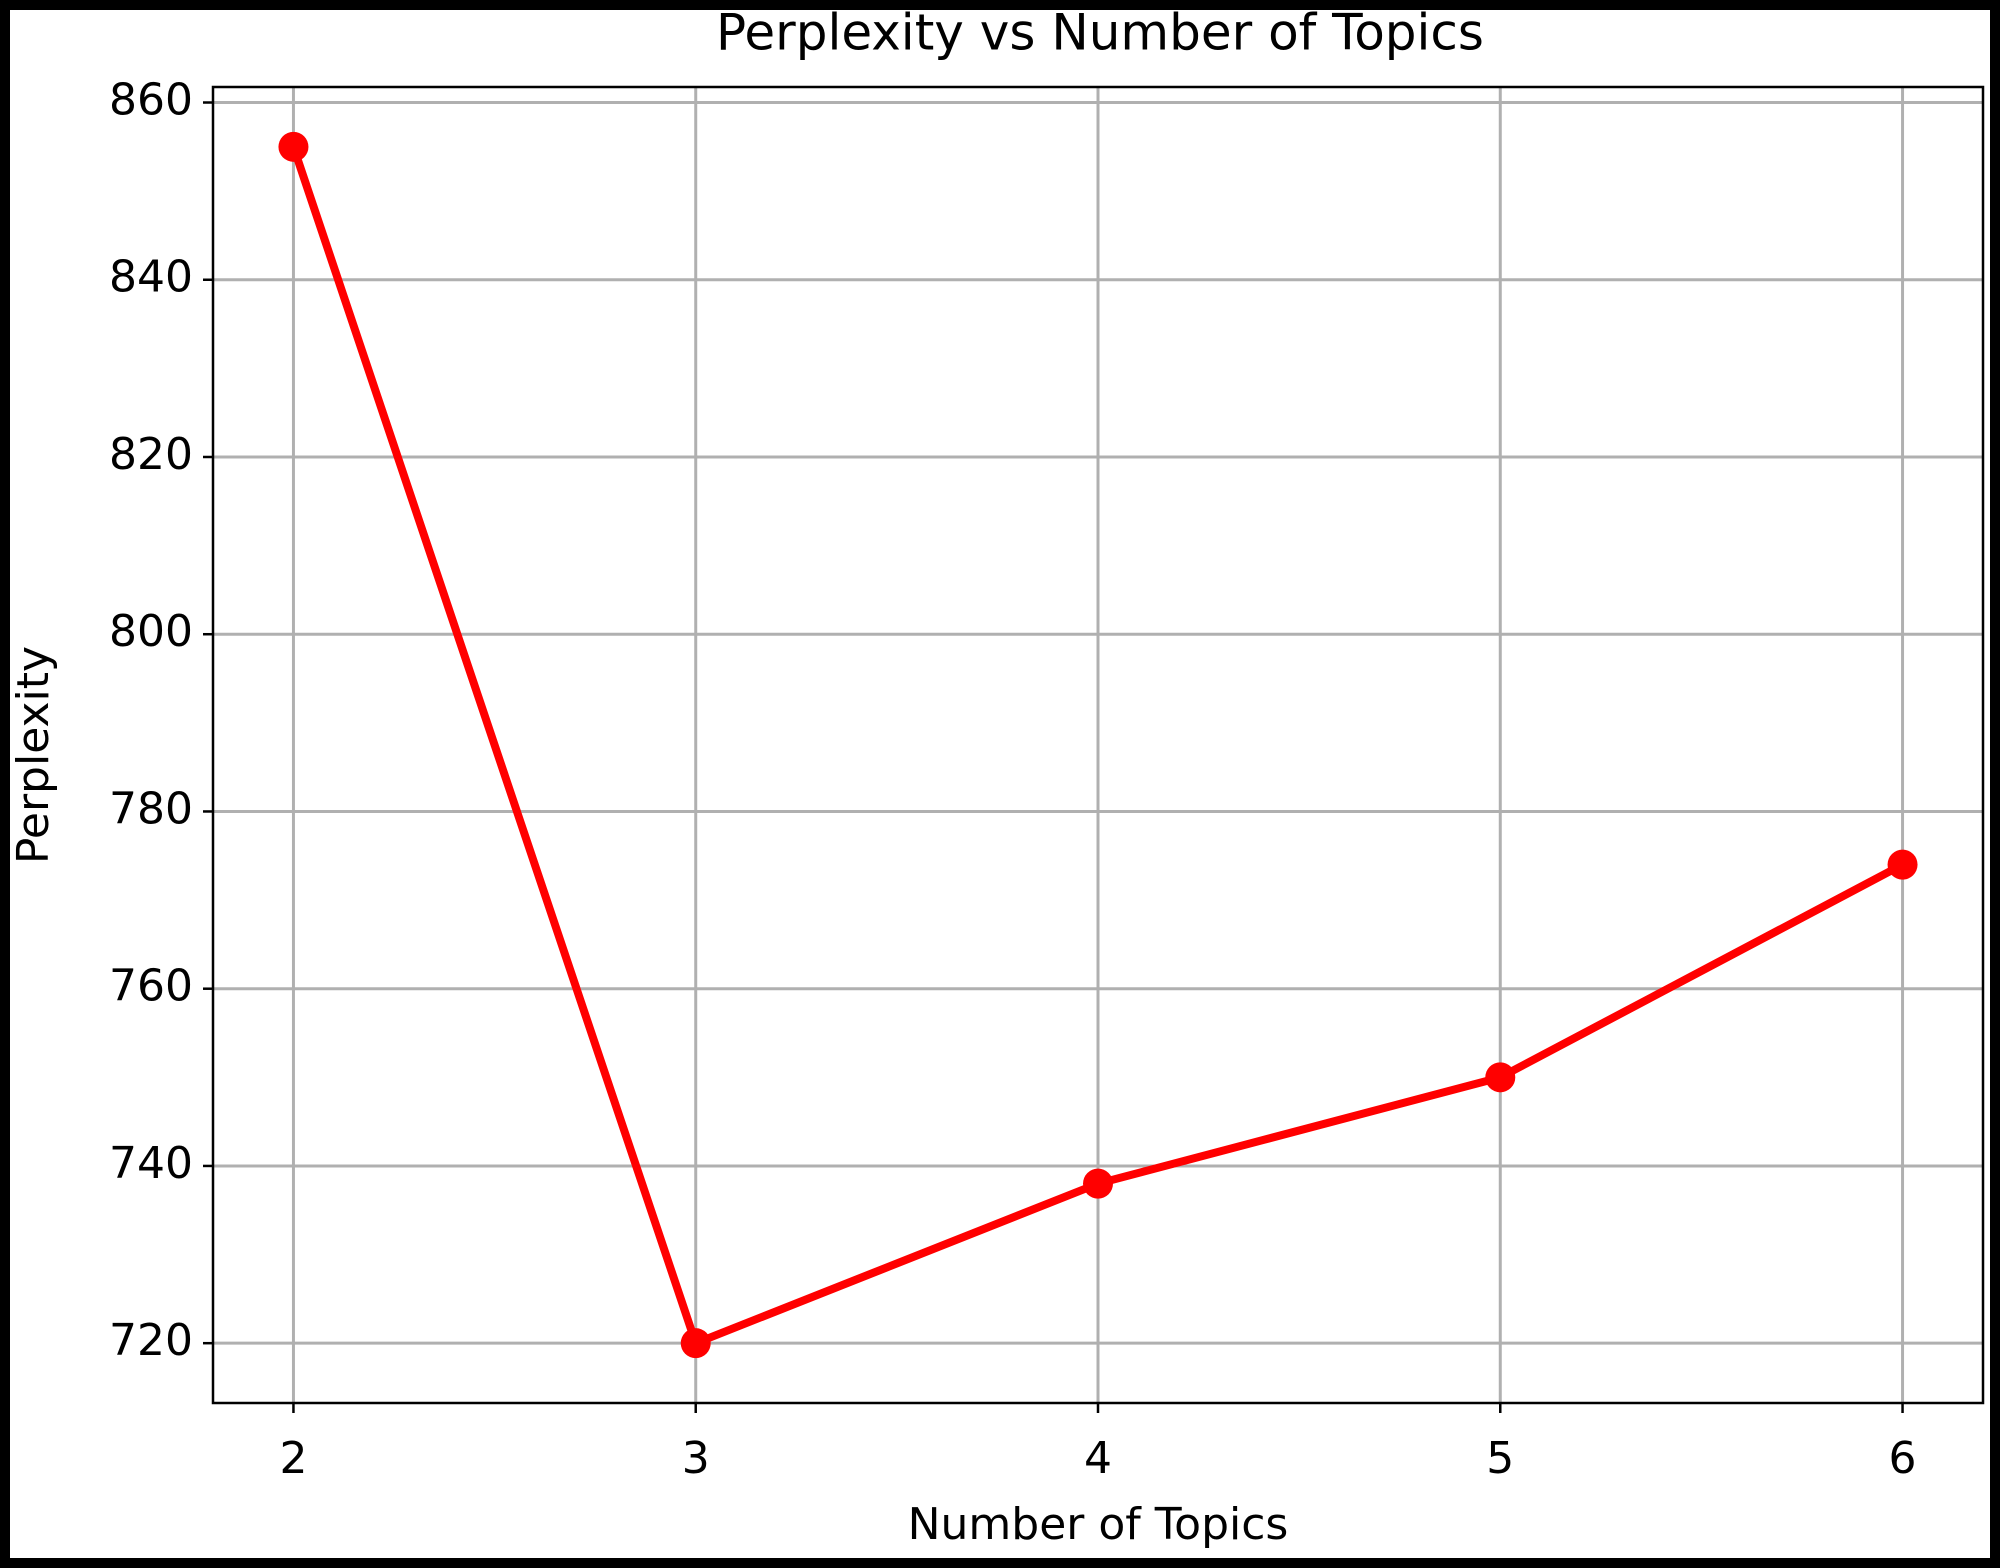 This screenshot has height=1568, width=2000. I want to click on chart-title: Perplexity vs Number of Topics, so click(1100, 33).